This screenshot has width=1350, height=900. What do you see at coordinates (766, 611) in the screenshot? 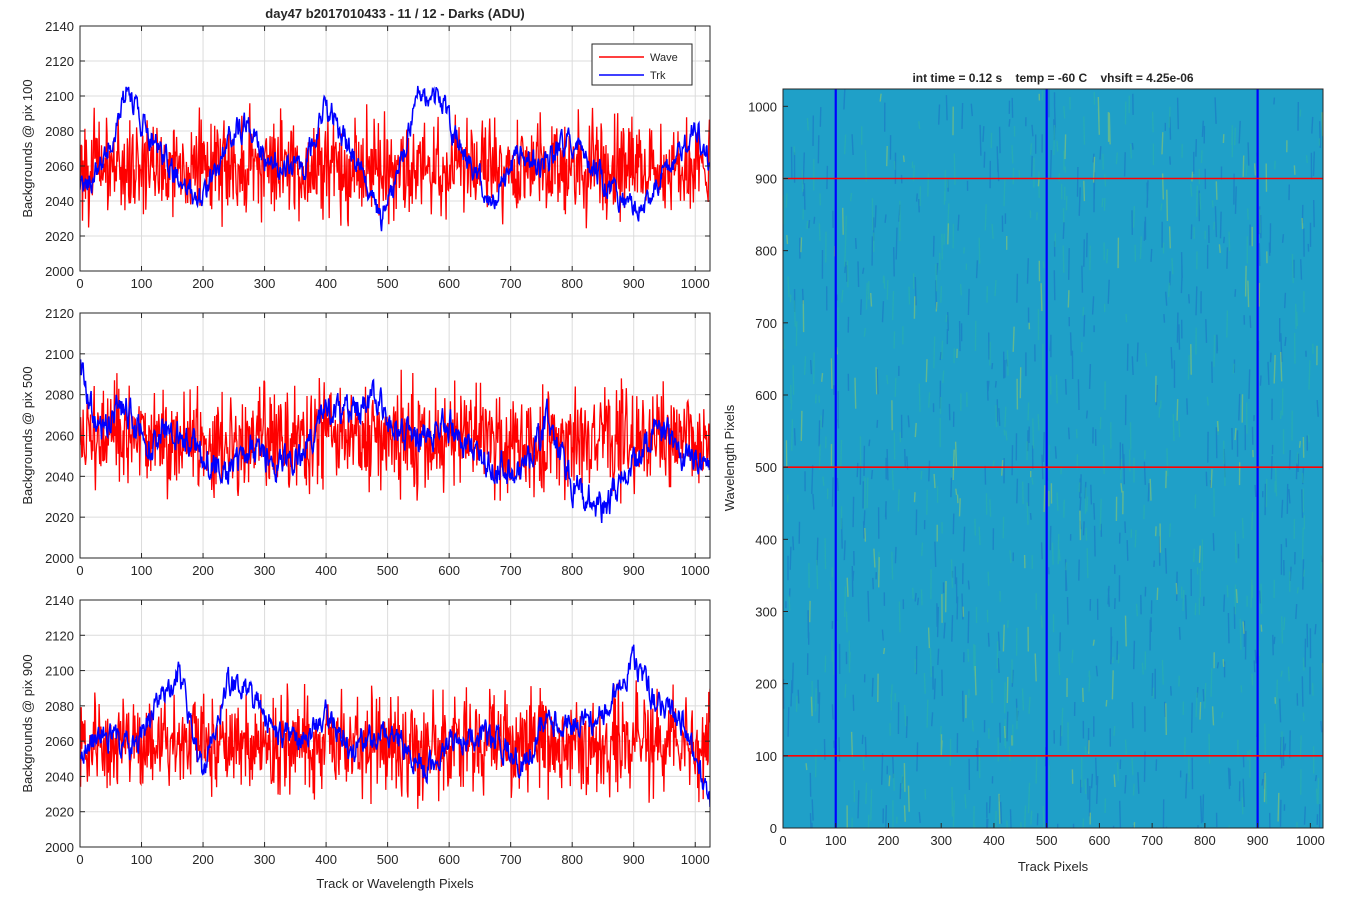
I see `y-tick-label: 300` at bounding box center [766, 611].